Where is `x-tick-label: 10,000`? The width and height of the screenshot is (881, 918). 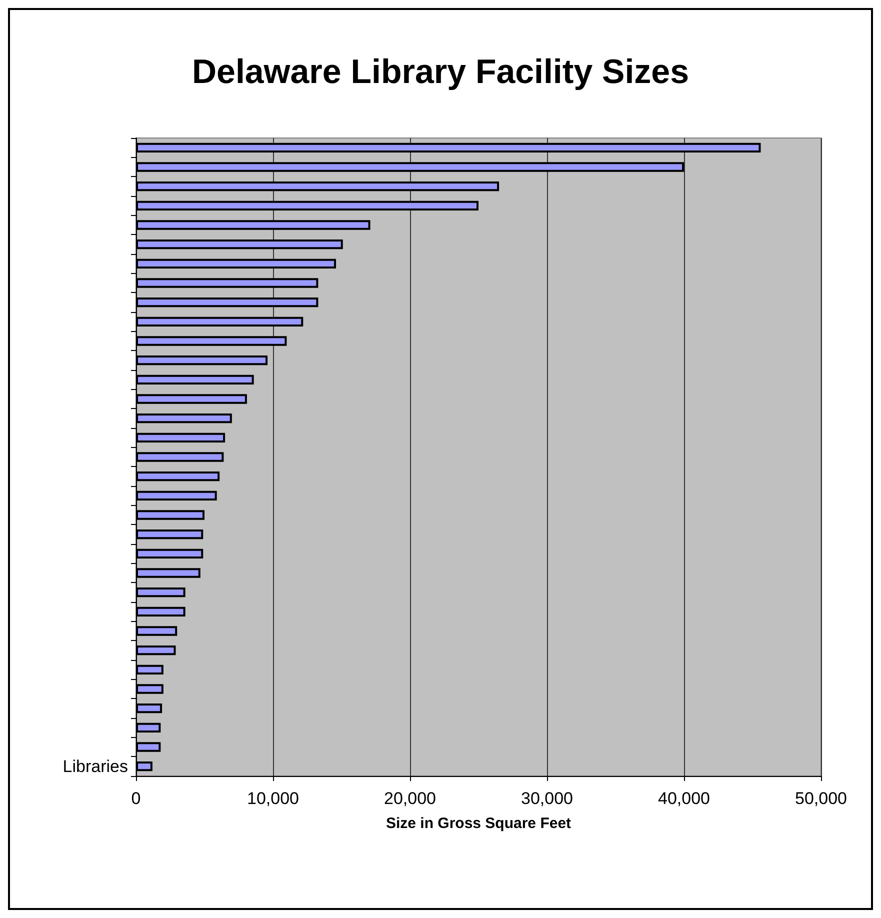 x-tick-label: 10,000 is located at coordinates (273, 798).